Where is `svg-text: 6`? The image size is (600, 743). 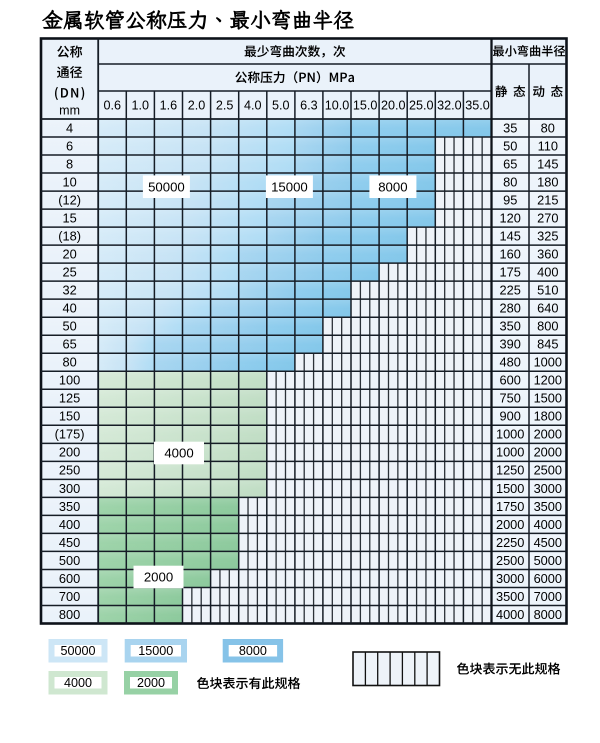 svg-text: 6 is located at coordinates (69, 145).